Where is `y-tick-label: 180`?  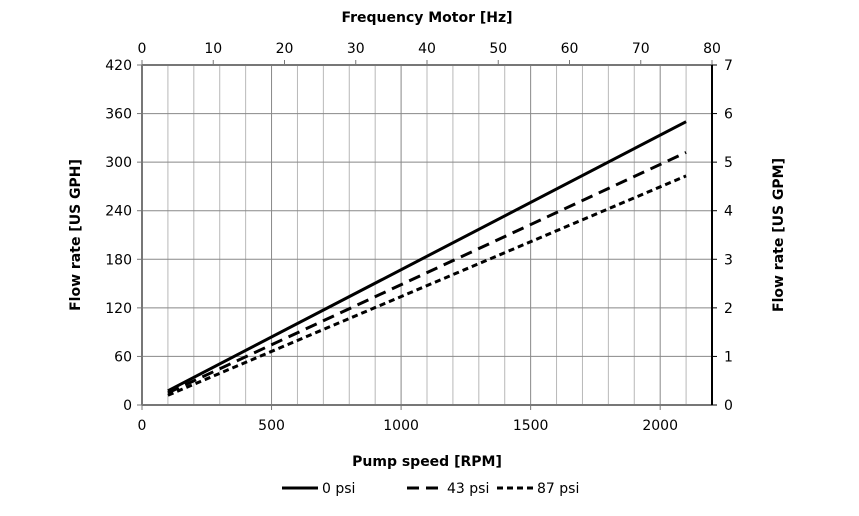 y-tick-label: 180 is located at coordinates (118, 260).